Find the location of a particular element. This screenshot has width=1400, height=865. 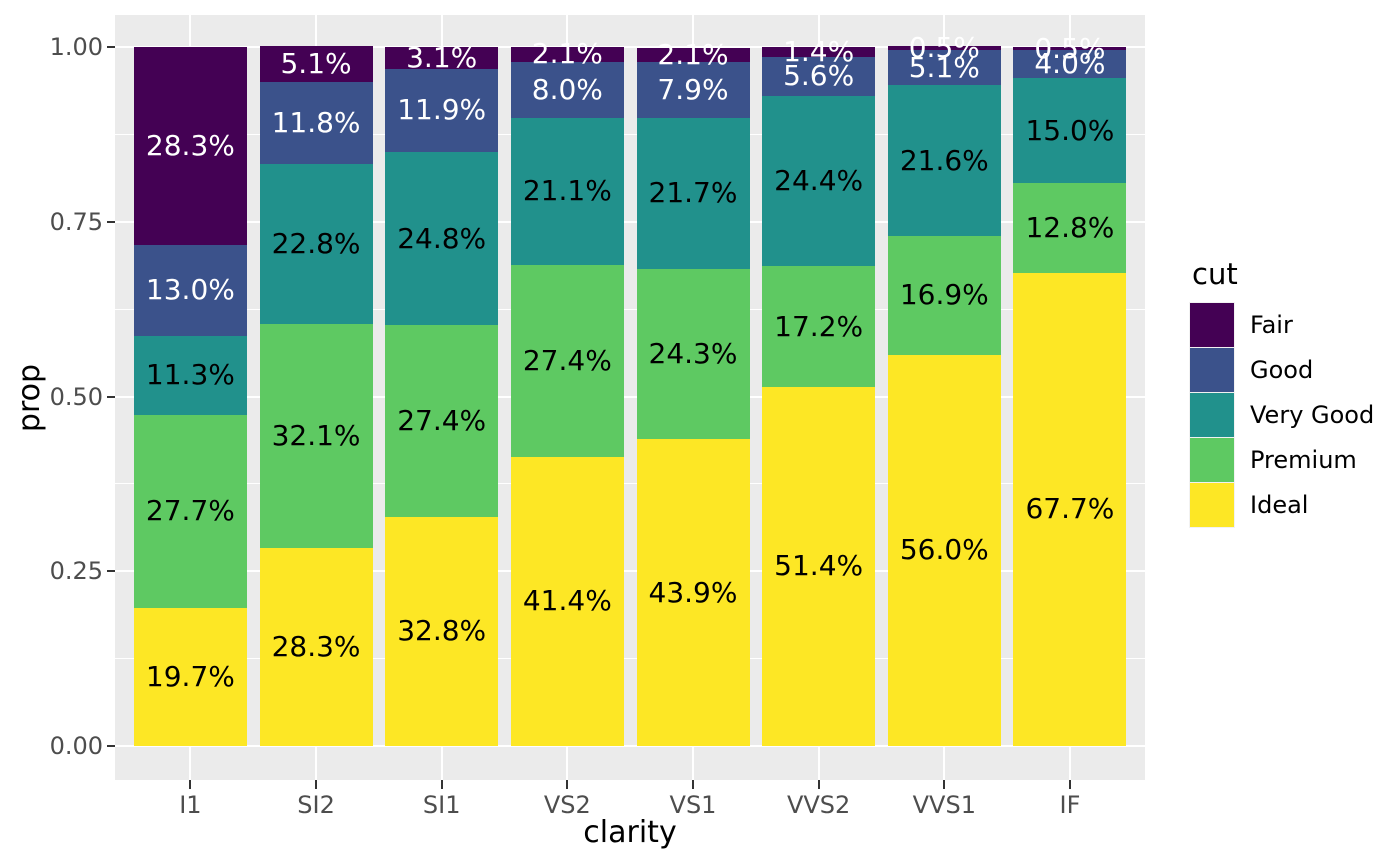

legend-label: Fair is located at coordinates (1271, 325).